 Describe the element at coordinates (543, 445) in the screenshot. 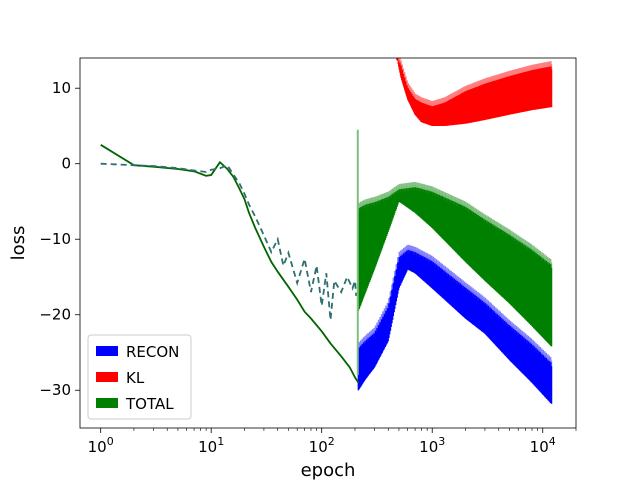

I see `x-tick-label: 10⁴` at that location.